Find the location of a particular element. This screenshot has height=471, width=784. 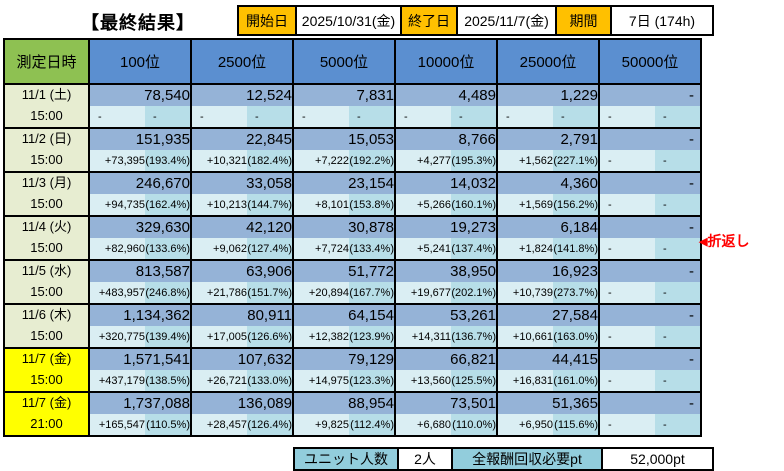

delta-value-cell: +82,960 is located at coordinates (116, 249).